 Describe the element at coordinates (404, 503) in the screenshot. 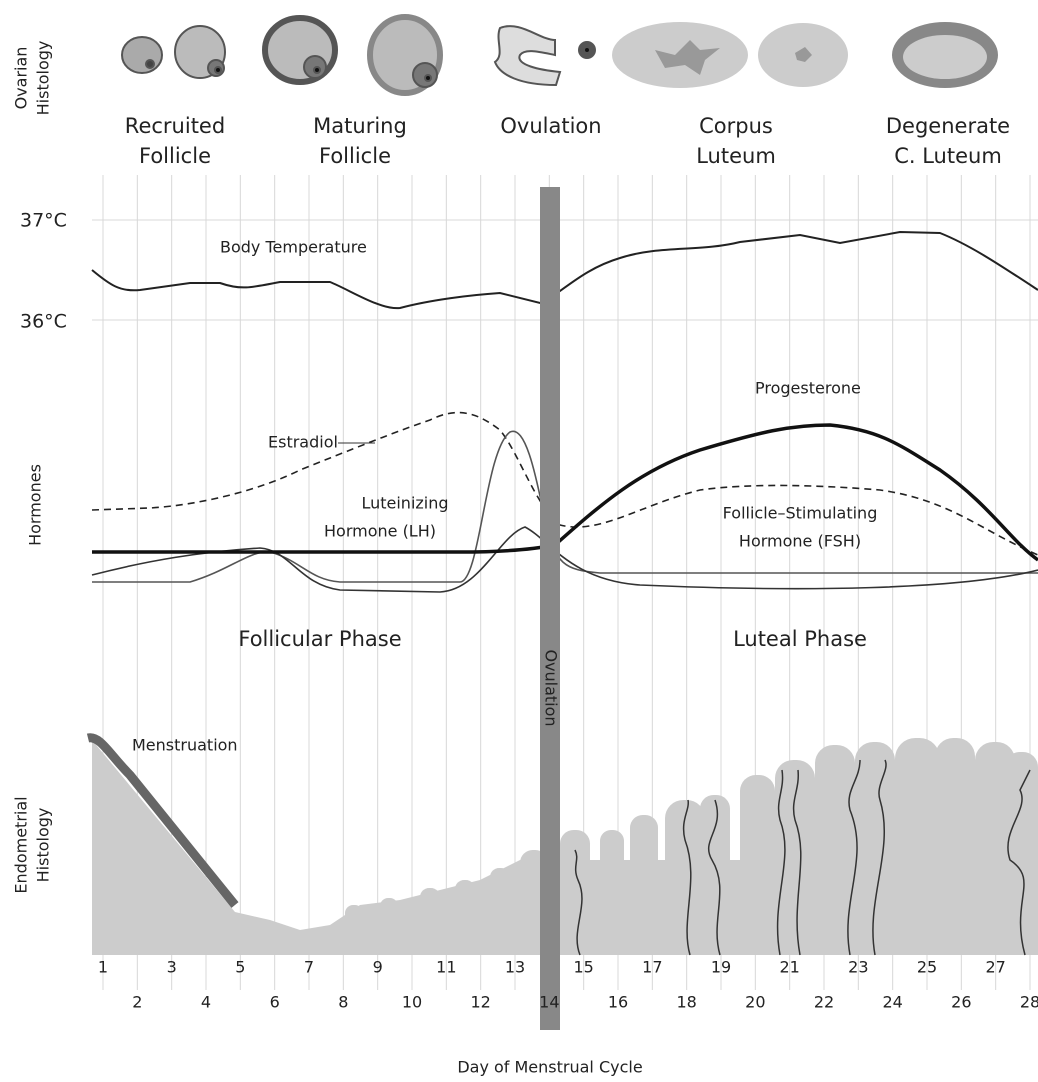

I see `curve-label: Luteinizing` at that location.